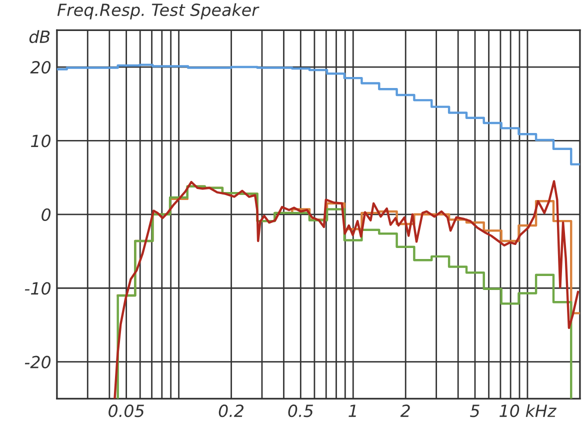 The height and width of the screenshot is (431, 587). What do you see at coordinates (528, 411) in the screenshot?
I see `x-tick-label: 10 kHz` at bounding box center [528, 411].